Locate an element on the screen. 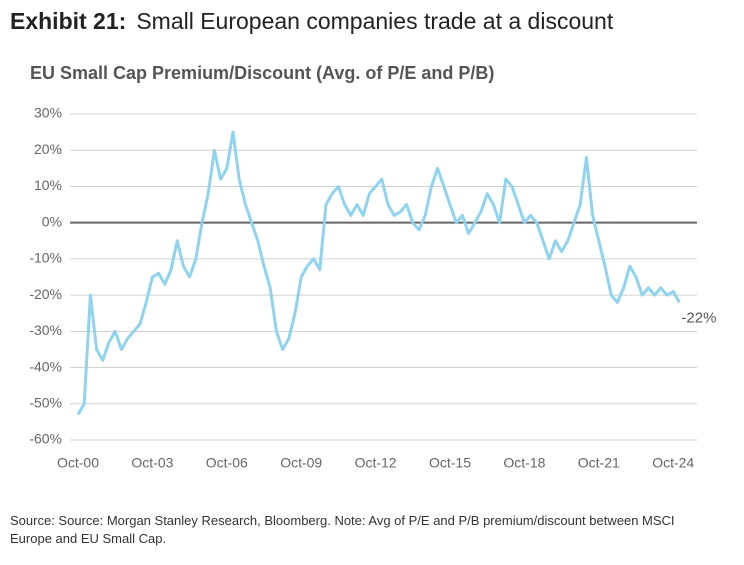  y-tick-label: -50% is located at coordinates (45, 402).